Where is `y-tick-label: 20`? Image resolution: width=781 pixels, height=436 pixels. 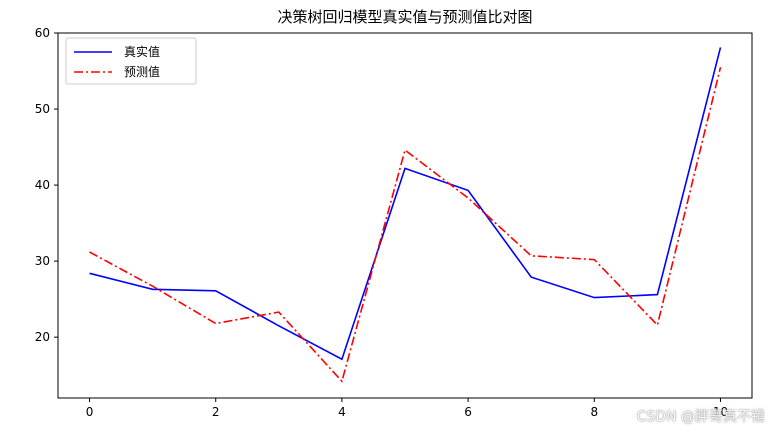 y-tick-label: 20 is located at coordinates (42, 337).